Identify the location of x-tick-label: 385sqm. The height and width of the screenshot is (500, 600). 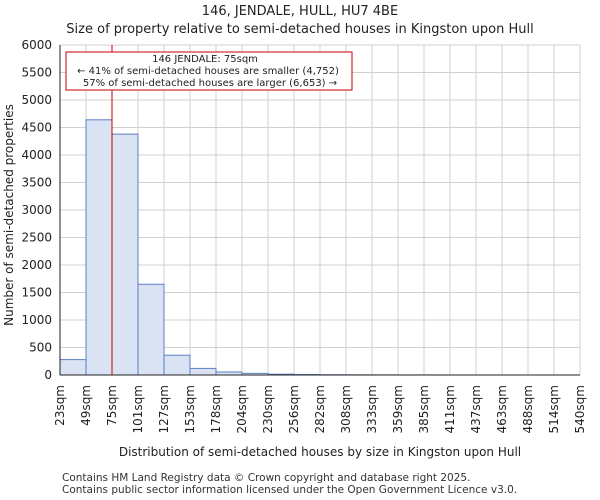
(424, 409).